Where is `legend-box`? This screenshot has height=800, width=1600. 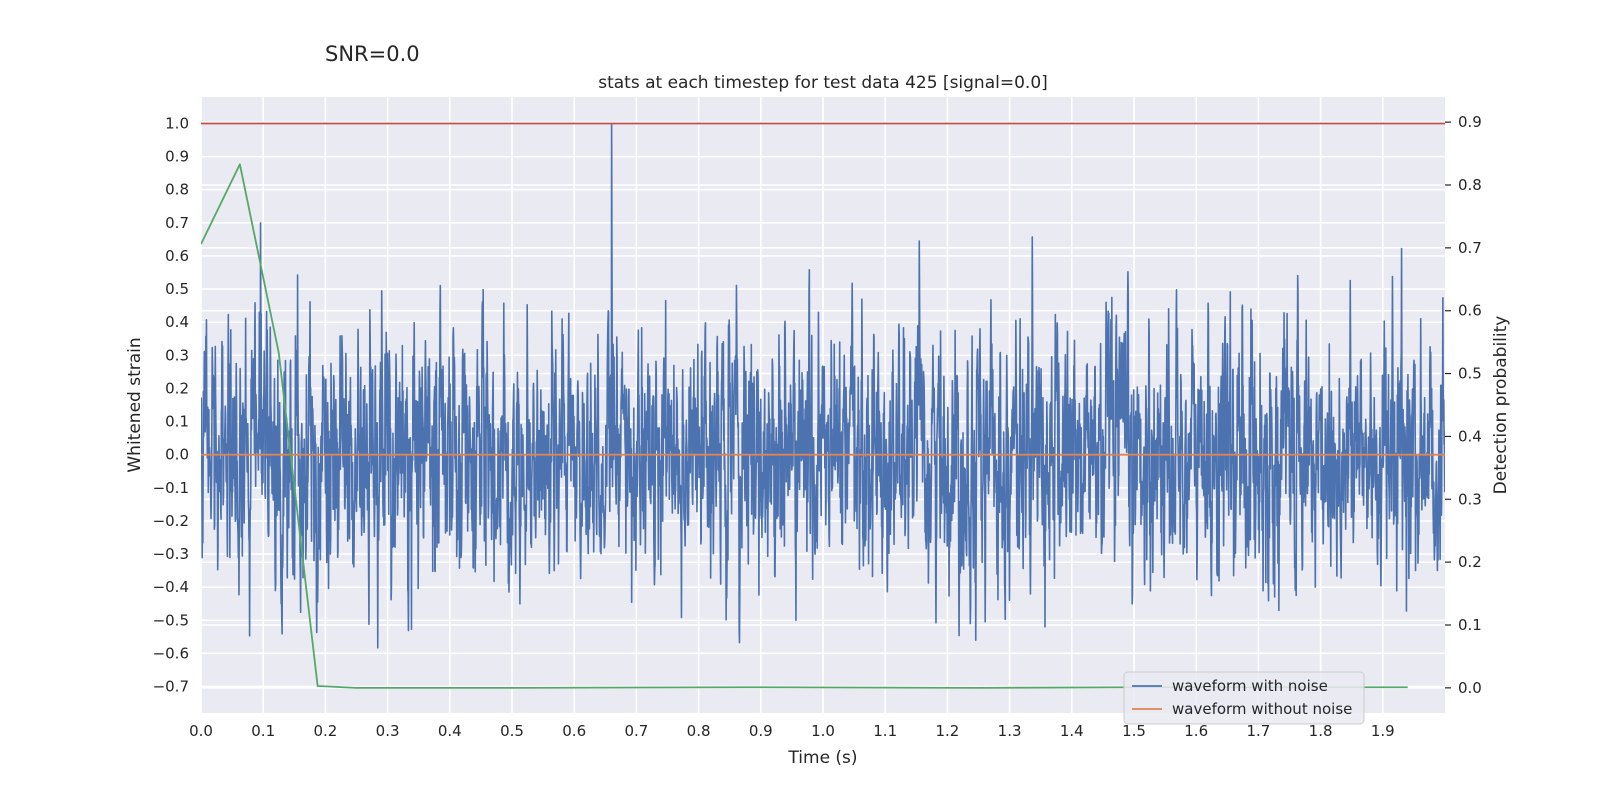 legend-box is located at coordinates (1244, 698).